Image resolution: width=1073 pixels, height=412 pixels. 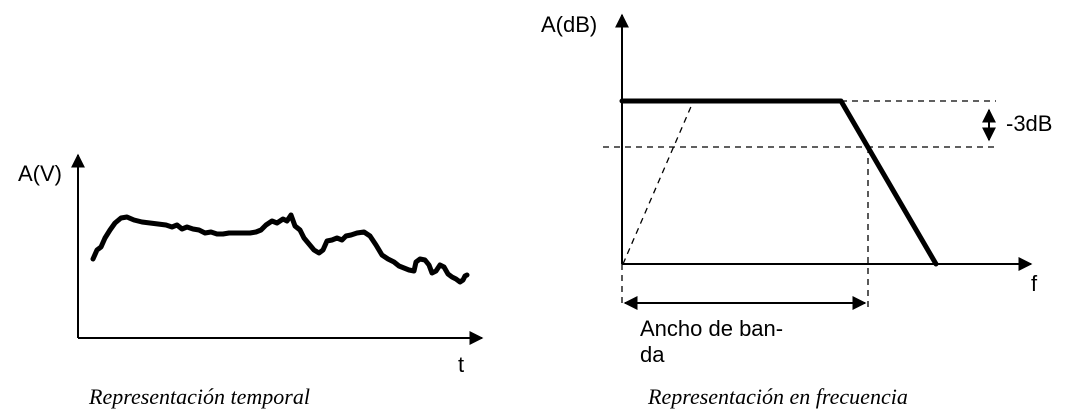 What do you see at coordinates (461, 364) in the screenshot?
I see `temporal-x-axis-label: t` at bounding box center [461, 364].